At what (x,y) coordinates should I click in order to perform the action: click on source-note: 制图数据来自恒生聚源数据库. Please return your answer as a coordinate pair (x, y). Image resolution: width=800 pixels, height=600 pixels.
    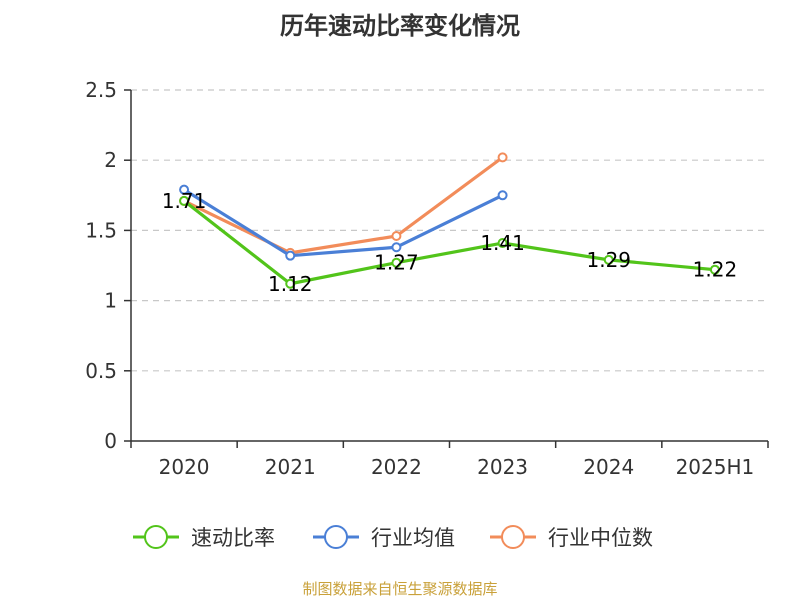
    Looking at the image, I should click on (400, 589).